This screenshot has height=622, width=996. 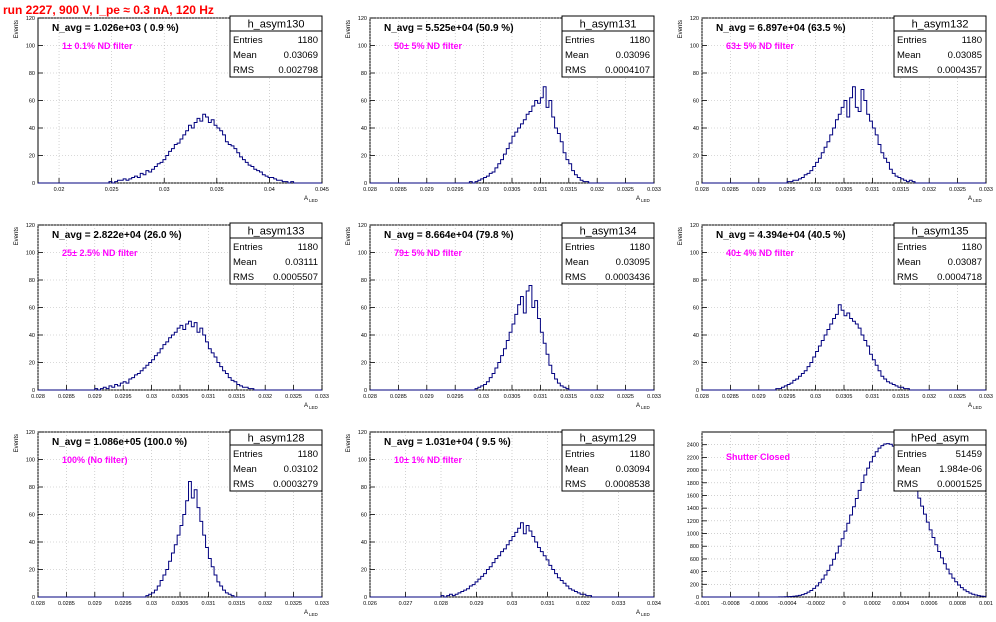 I want to click on filter-label: 79± 5% ND filter, so click(x=428, y=253).